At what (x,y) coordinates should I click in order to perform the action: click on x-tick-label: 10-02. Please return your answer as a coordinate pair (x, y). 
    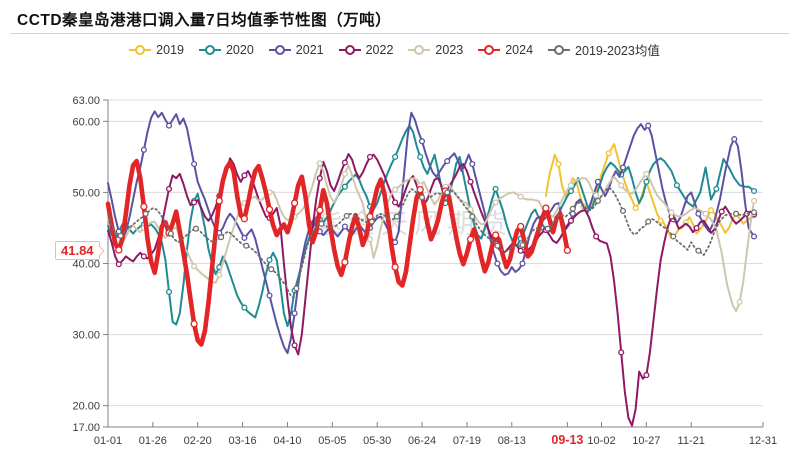
    Looking at the image, I should click on (601, 441).